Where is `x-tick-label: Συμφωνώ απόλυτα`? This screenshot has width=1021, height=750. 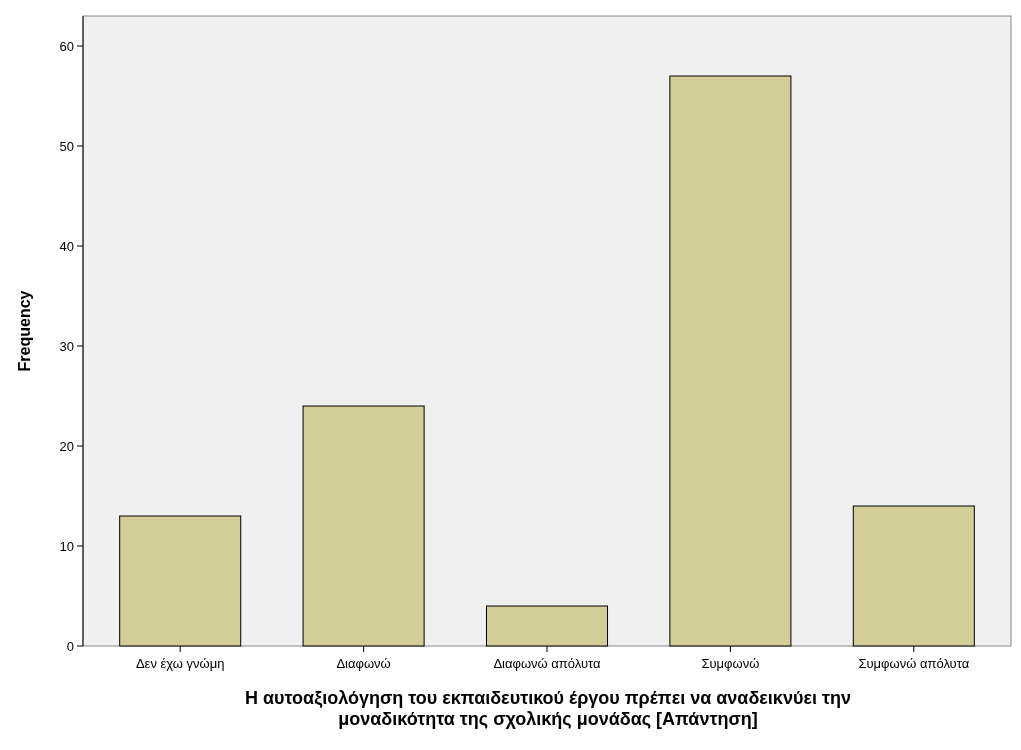
x-tick-label: Συμφωνώ απόλυτα is located at coordinates (914, 663).